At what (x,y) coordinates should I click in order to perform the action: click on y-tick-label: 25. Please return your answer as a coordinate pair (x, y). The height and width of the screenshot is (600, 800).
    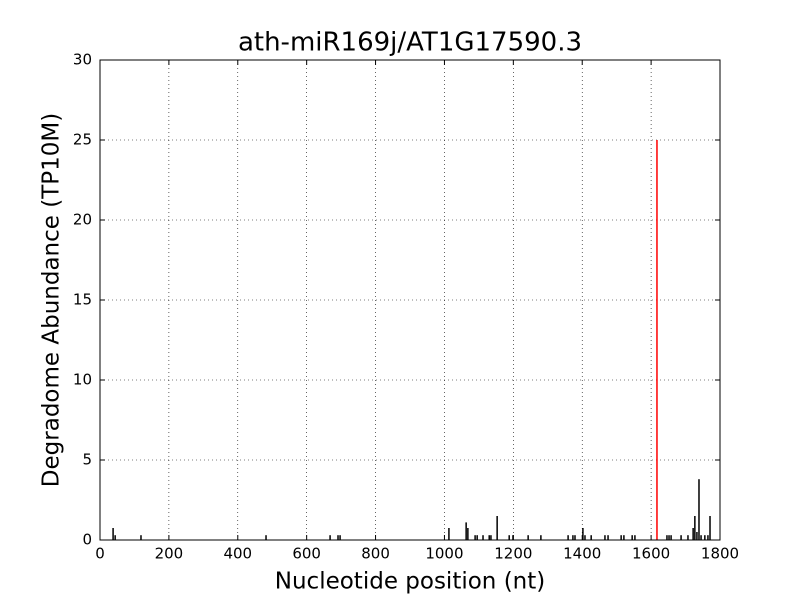
    Looking at the image, I should click on (82, 140).